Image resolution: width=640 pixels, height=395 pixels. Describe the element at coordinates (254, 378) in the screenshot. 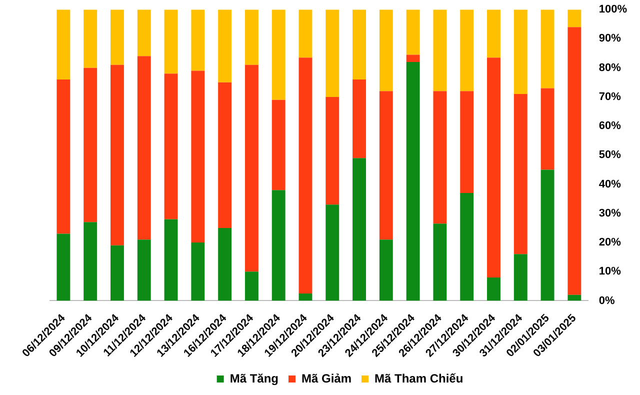

I see `legend-label: Mã Tăng` at that location.